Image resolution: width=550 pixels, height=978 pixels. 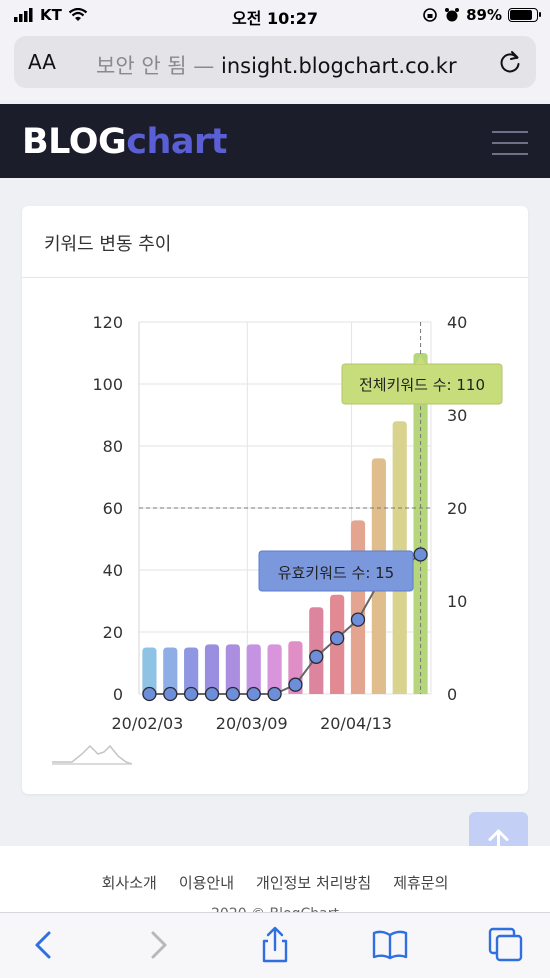 What do you see at coordinates (314, 883) in the screenshot?
I see `footer-link-privacy: 개인정보 처리방침` at bounding box center [314, 883].